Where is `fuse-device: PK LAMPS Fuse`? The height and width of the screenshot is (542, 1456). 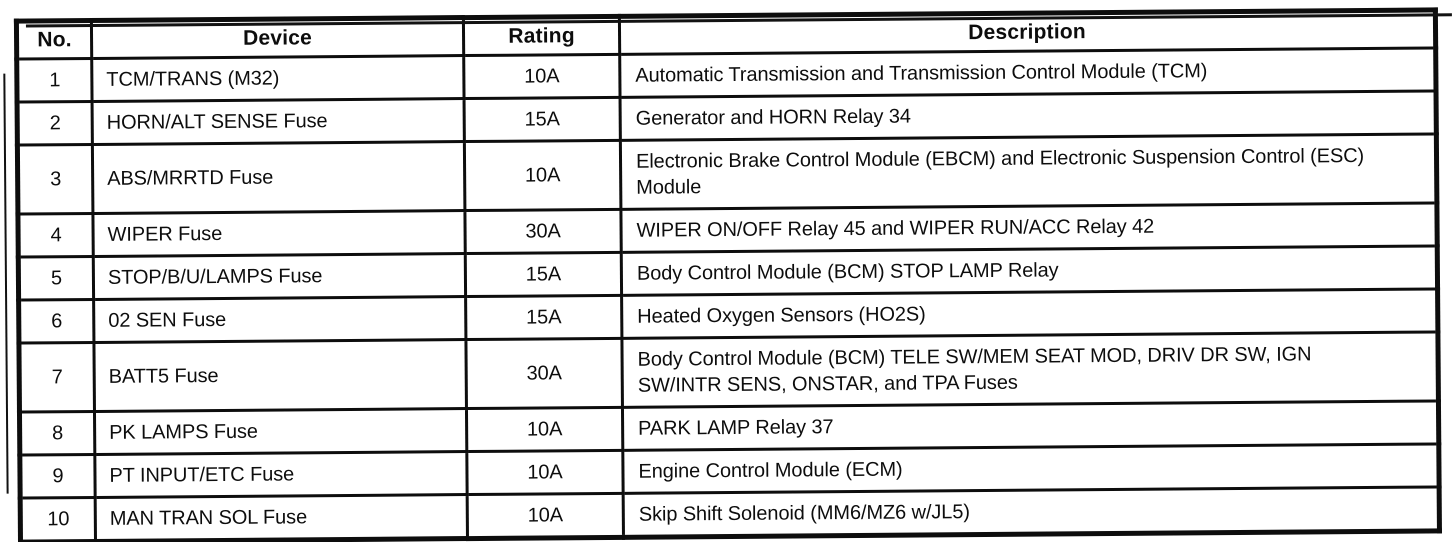
fuse-device: PK LAMPS Fuse is located at coordinates (280, 431).